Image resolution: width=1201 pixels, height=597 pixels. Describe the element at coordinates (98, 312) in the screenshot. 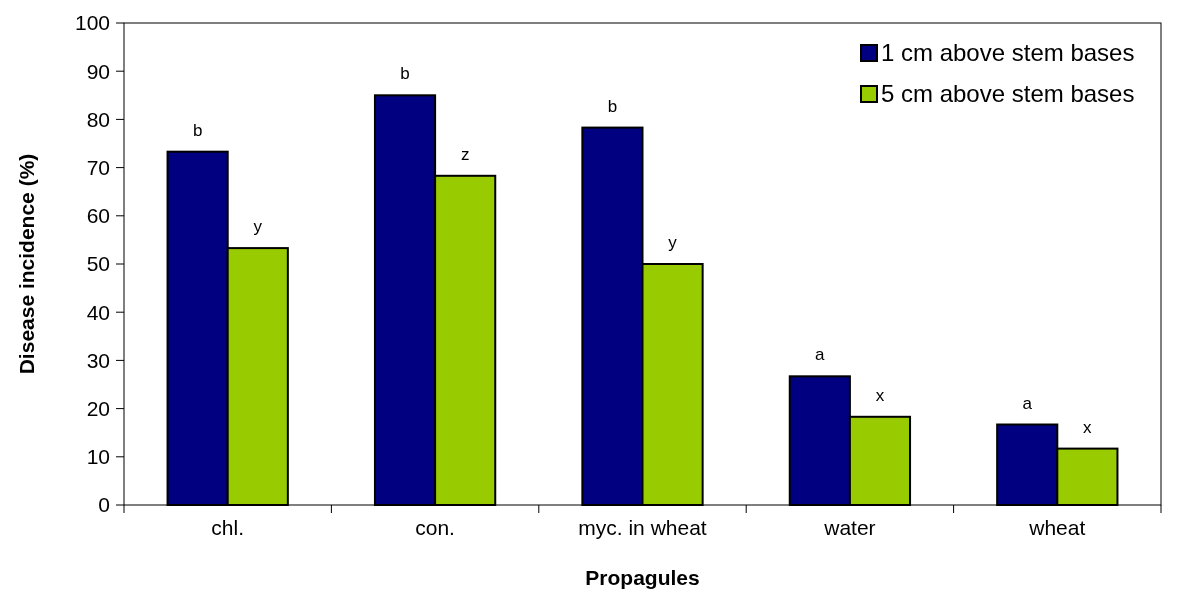

I see `y-tick-label: 40` at that location.